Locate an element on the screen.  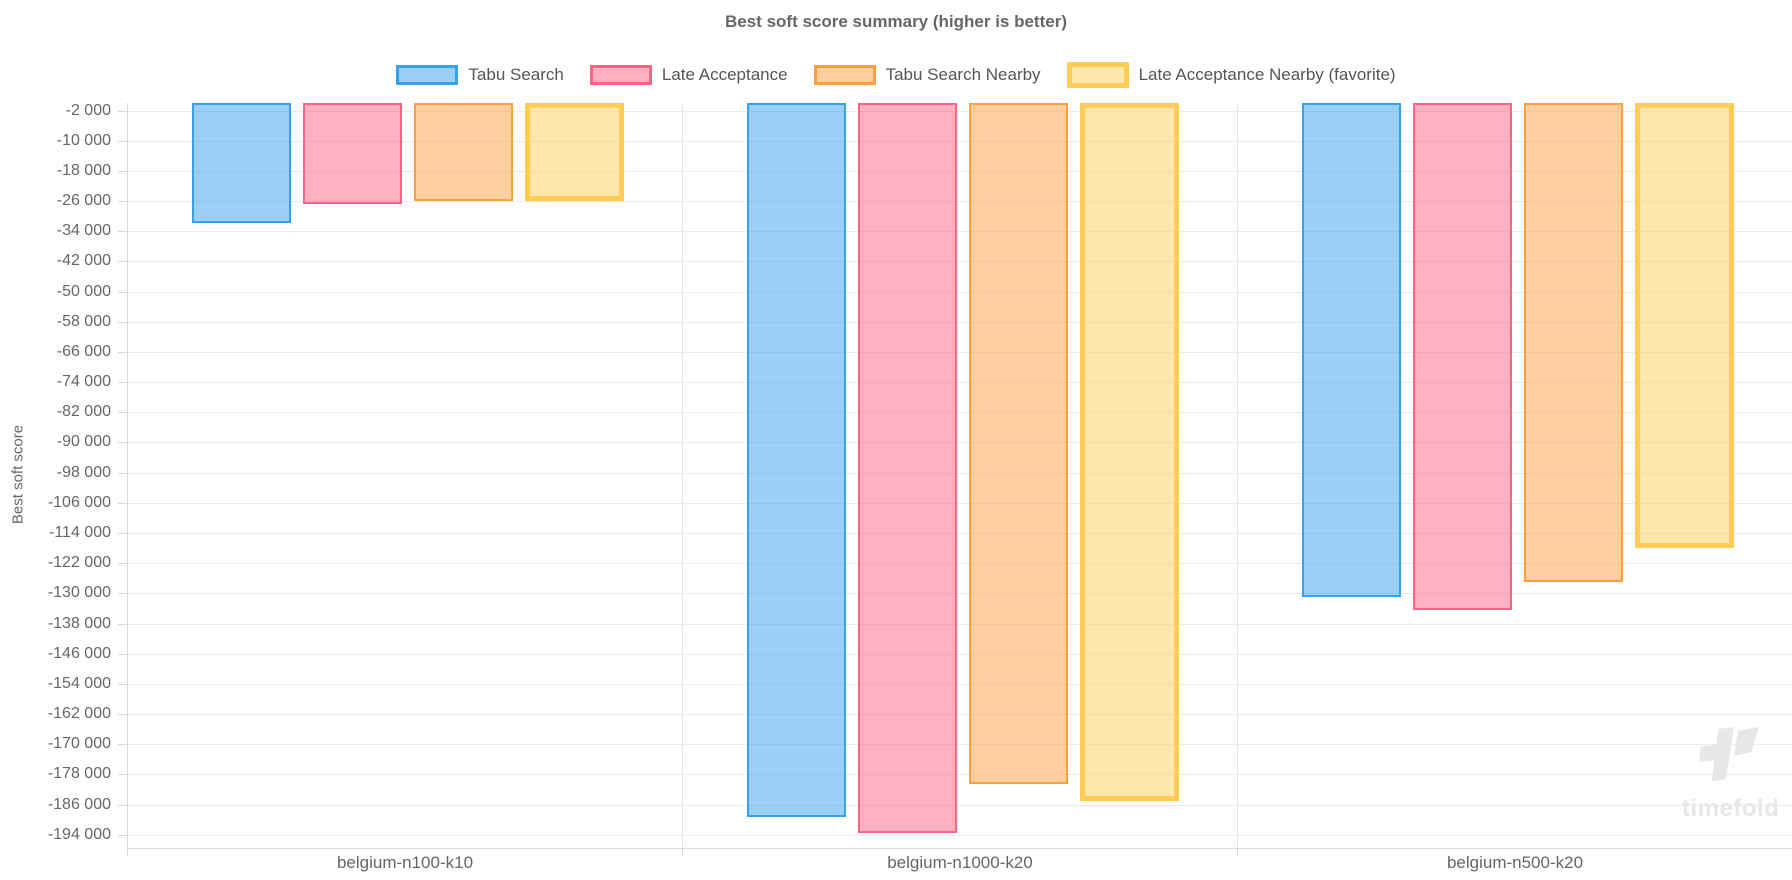
y-tick-label: -178 000 is located at coordinates (79, 773).